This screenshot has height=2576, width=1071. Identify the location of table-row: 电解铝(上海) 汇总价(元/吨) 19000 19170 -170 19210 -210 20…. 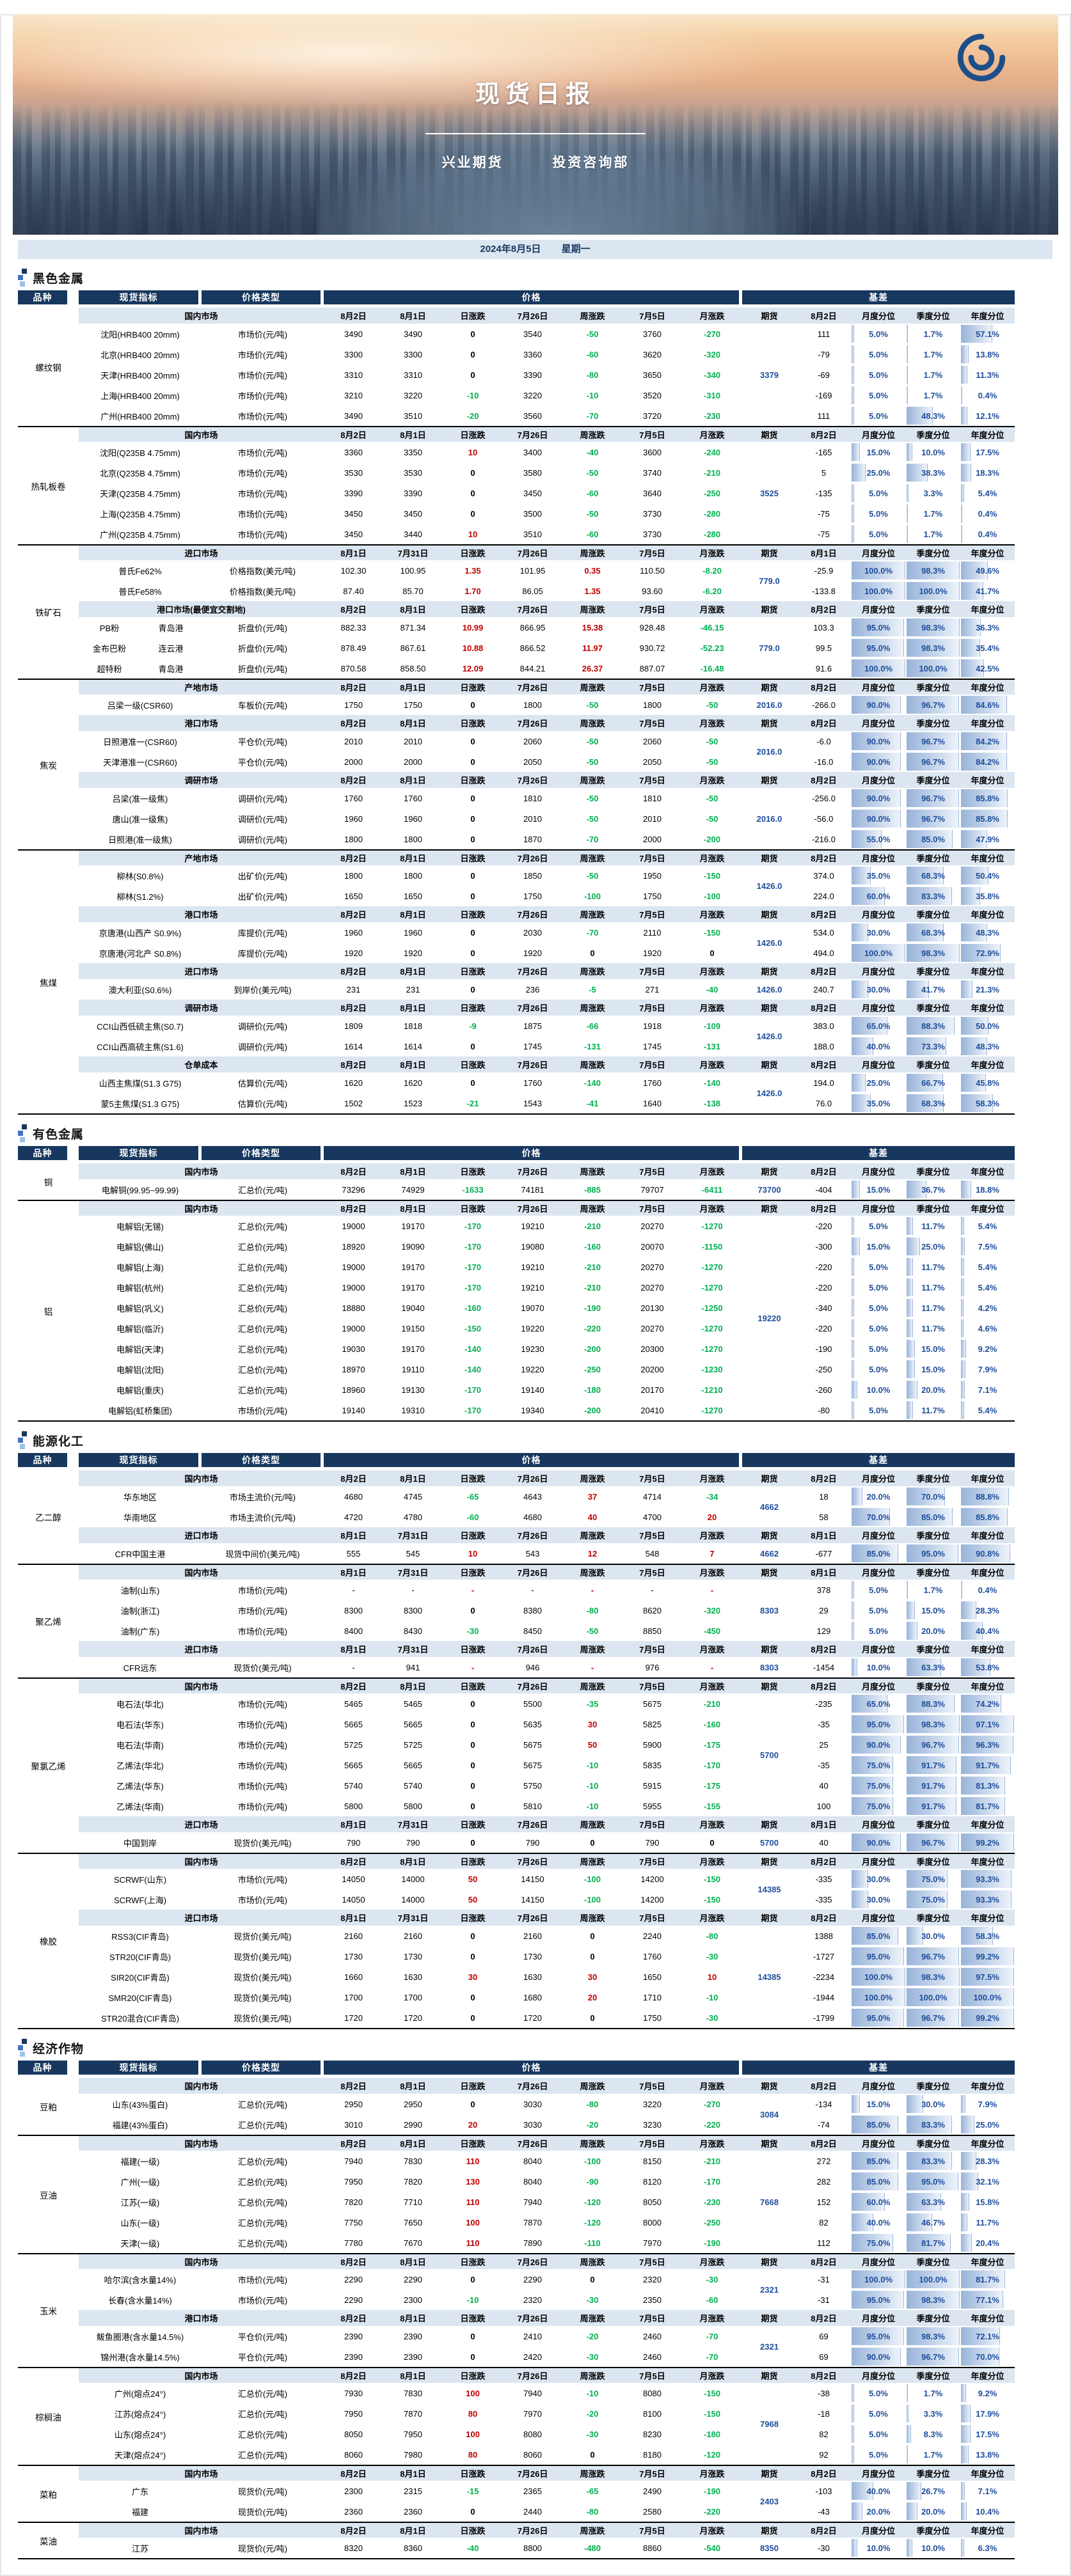
(516, 1267).